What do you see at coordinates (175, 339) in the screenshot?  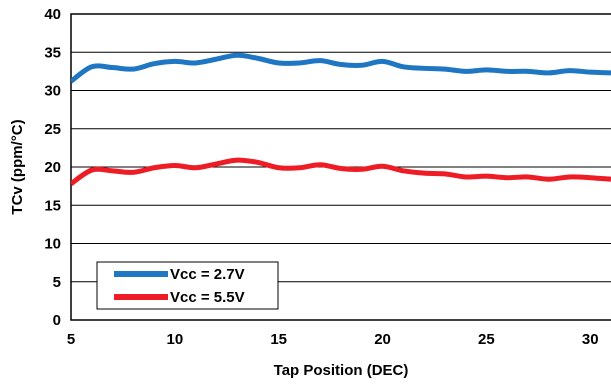 I see `x-tick-label: 10` at bounding box center [175, 339].